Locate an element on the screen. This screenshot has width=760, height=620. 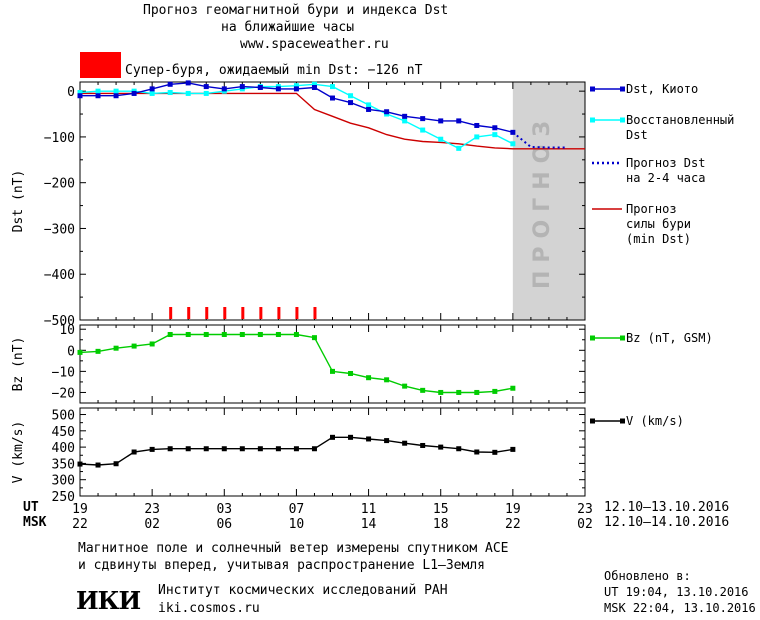
dst-legend-0-marker is located at coordinates (592, 89).